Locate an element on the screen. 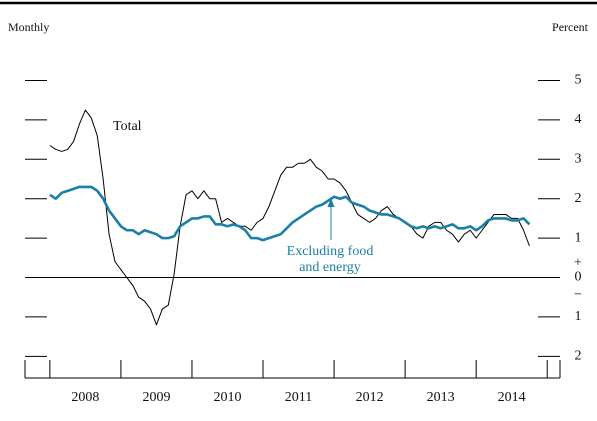  y-tick-label: 3 is located at coordinates (578, 159).